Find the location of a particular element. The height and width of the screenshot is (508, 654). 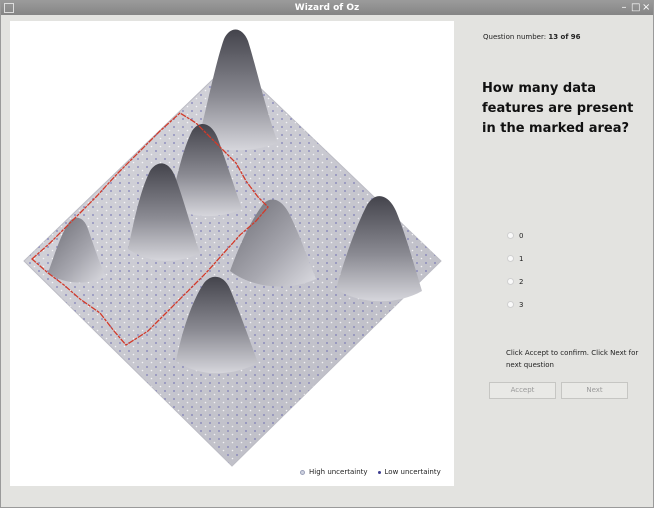

option-0: 0 is located at coordinates (515, 235).